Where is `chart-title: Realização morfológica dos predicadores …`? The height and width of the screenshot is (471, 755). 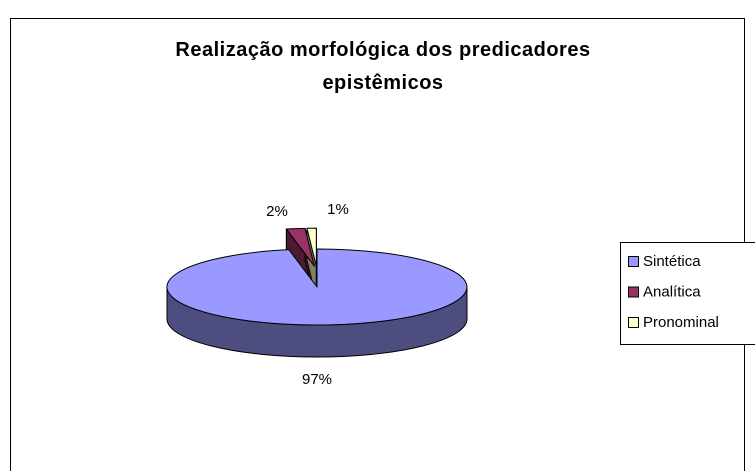
chart-title: Realização morfológica dos predicadores … is located at coordinates (383, 66).